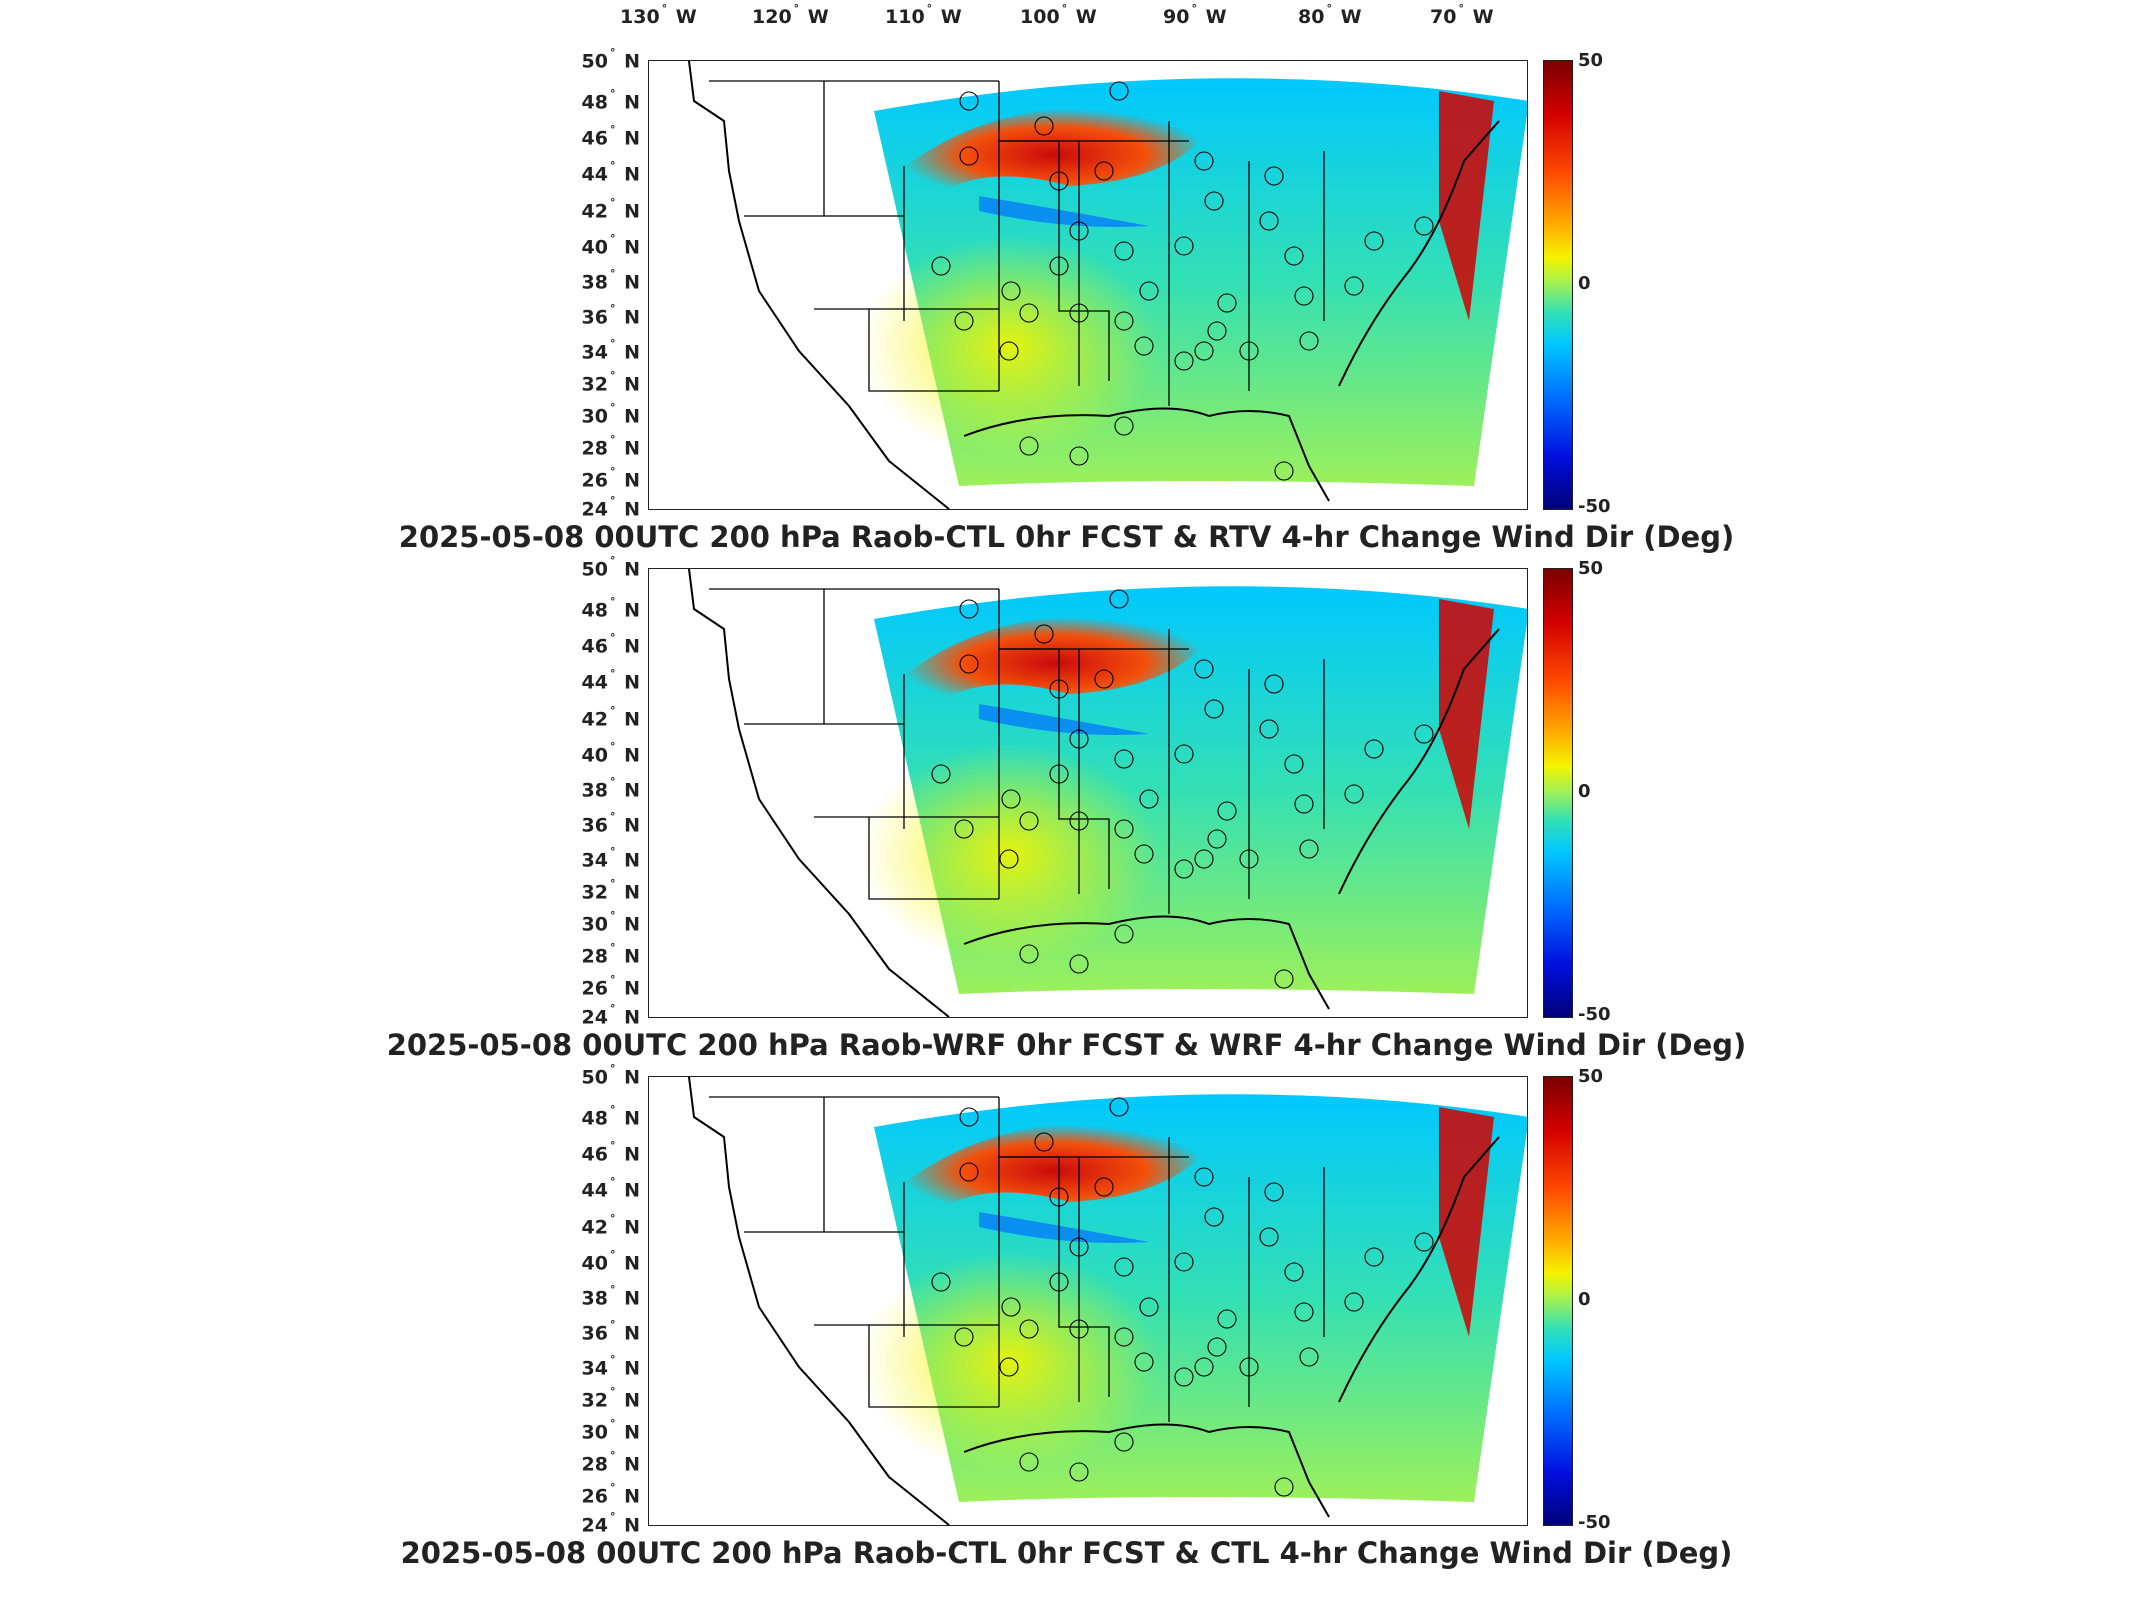 This screenshot has width=2133, height=1600. I want to click on lat-label: 44 ° N, so click(610, 680).